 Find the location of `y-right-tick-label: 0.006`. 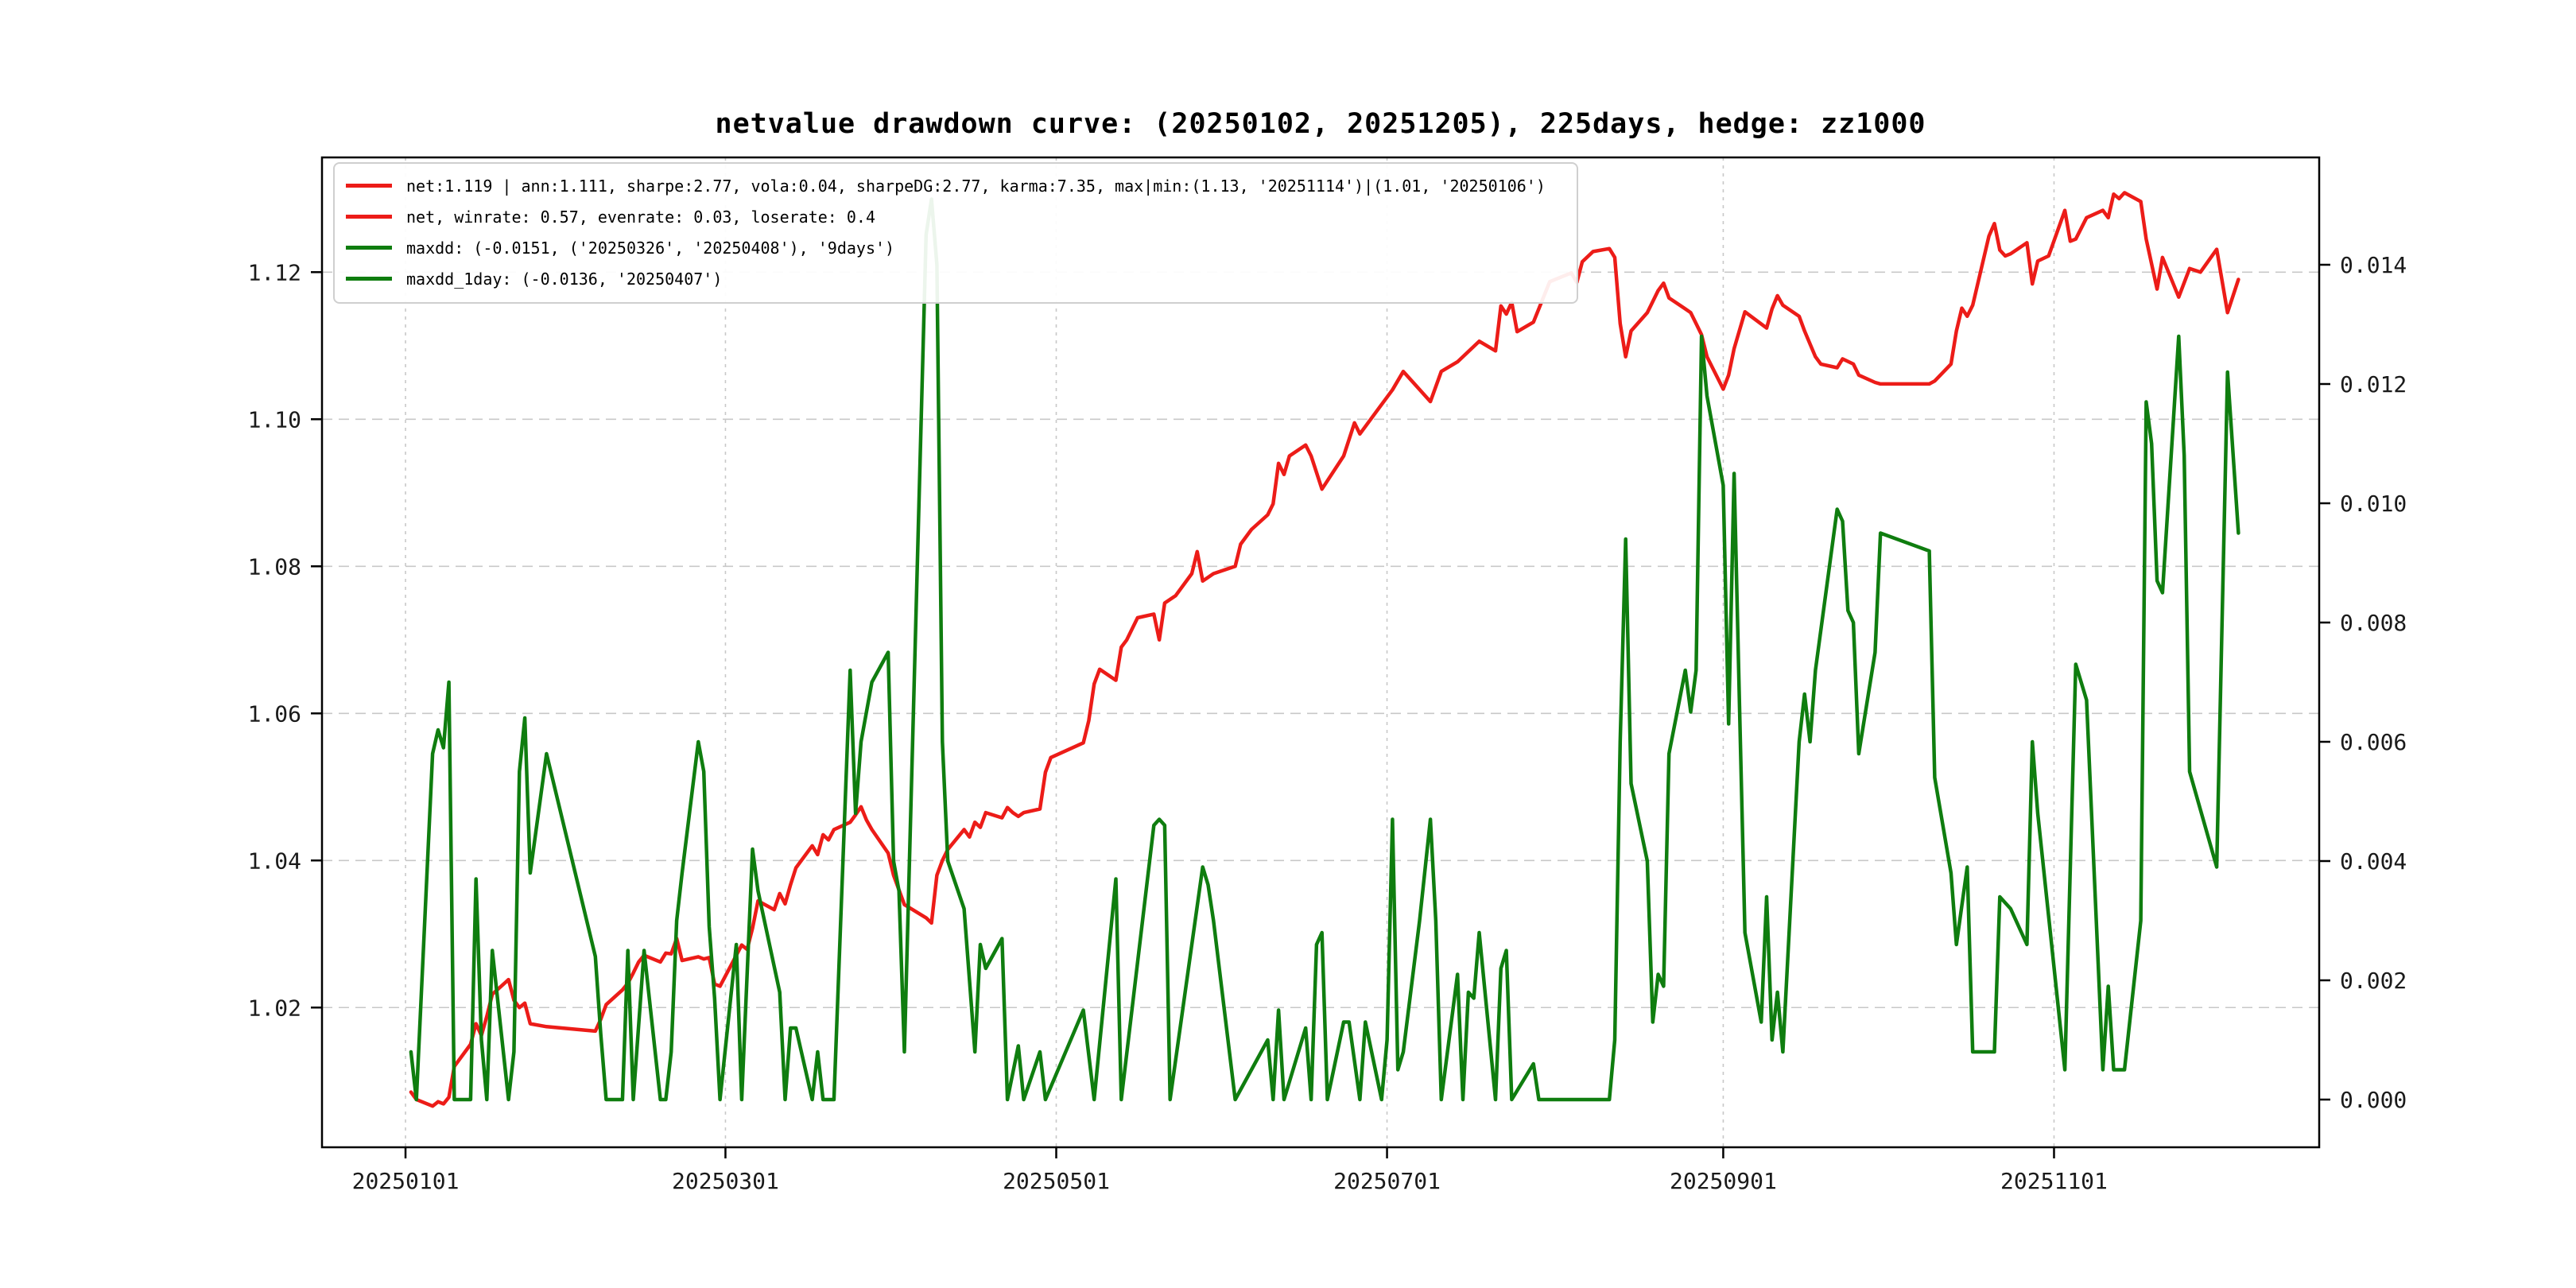

y-right-tick-label: 0.006 is located at coordinates (2373, 742).